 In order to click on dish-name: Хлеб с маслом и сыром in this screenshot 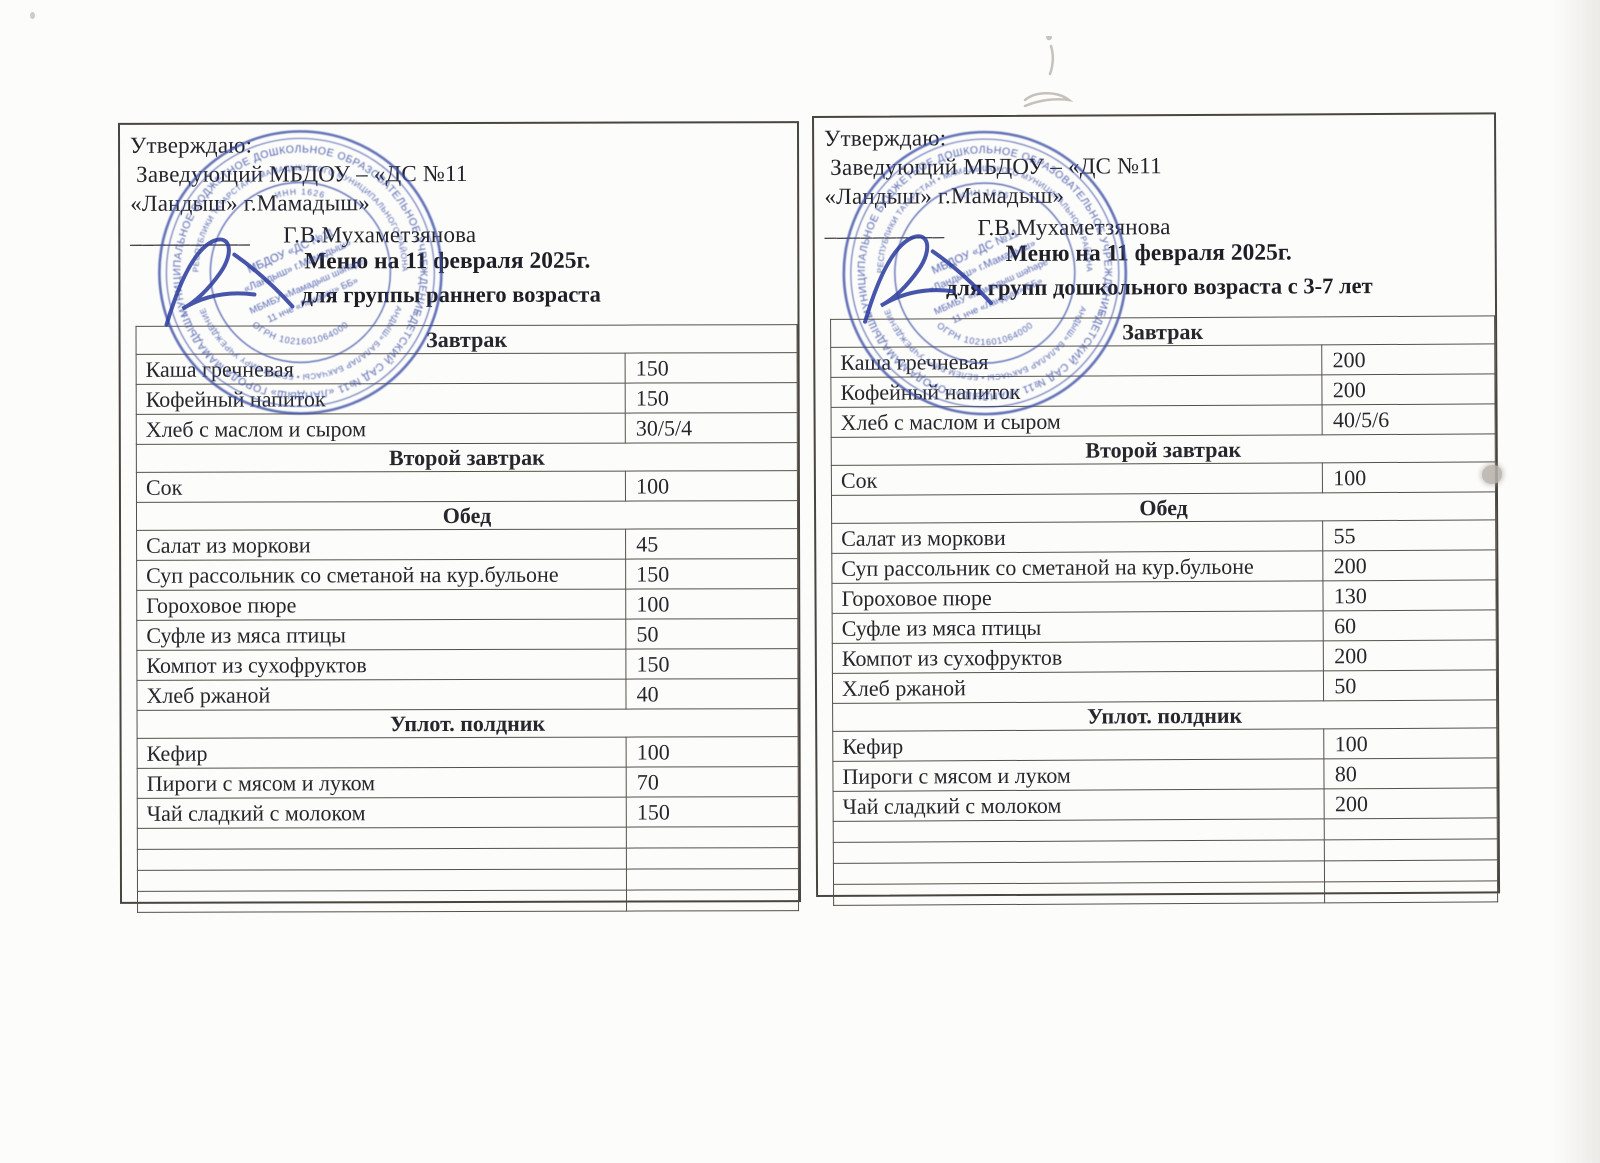, I will do `click(1077, 421)`.